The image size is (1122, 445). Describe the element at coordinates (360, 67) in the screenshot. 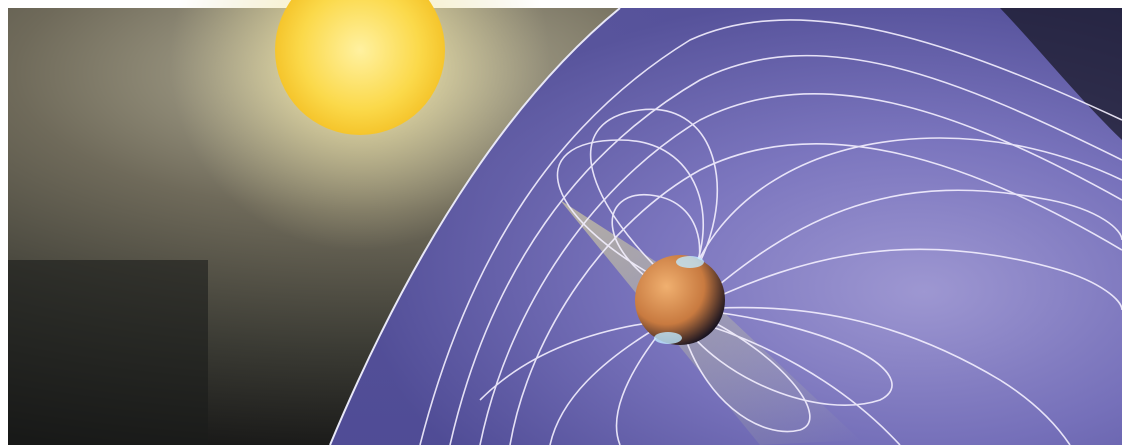

I see `sun` at that location.